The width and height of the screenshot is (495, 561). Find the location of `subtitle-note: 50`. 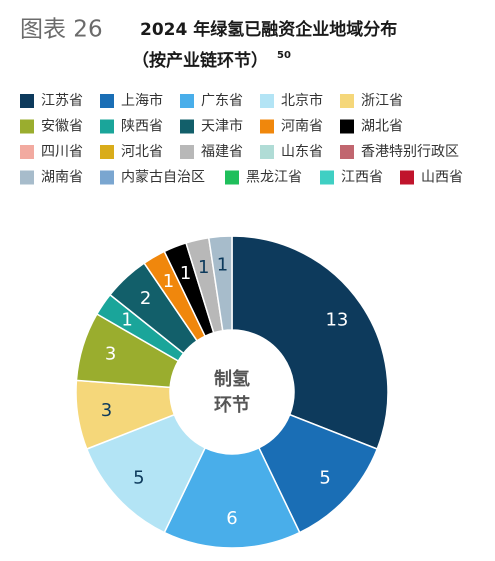

subtitle-note: 50 is located at coordinates (284, 55).